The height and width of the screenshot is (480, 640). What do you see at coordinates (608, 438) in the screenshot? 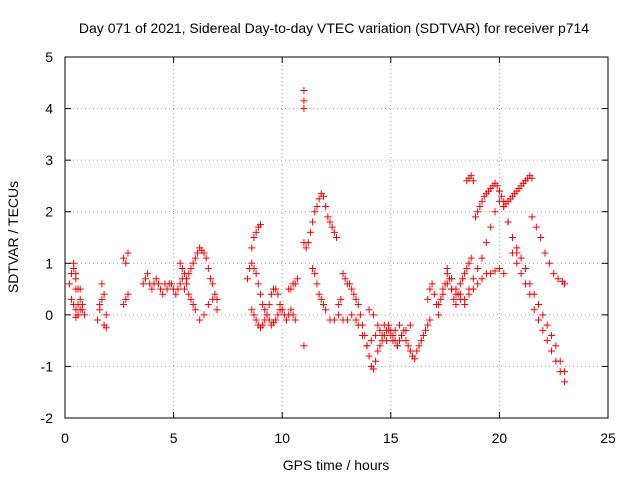
I see `x-tick-label: 25` at bounding box center [608, 438].